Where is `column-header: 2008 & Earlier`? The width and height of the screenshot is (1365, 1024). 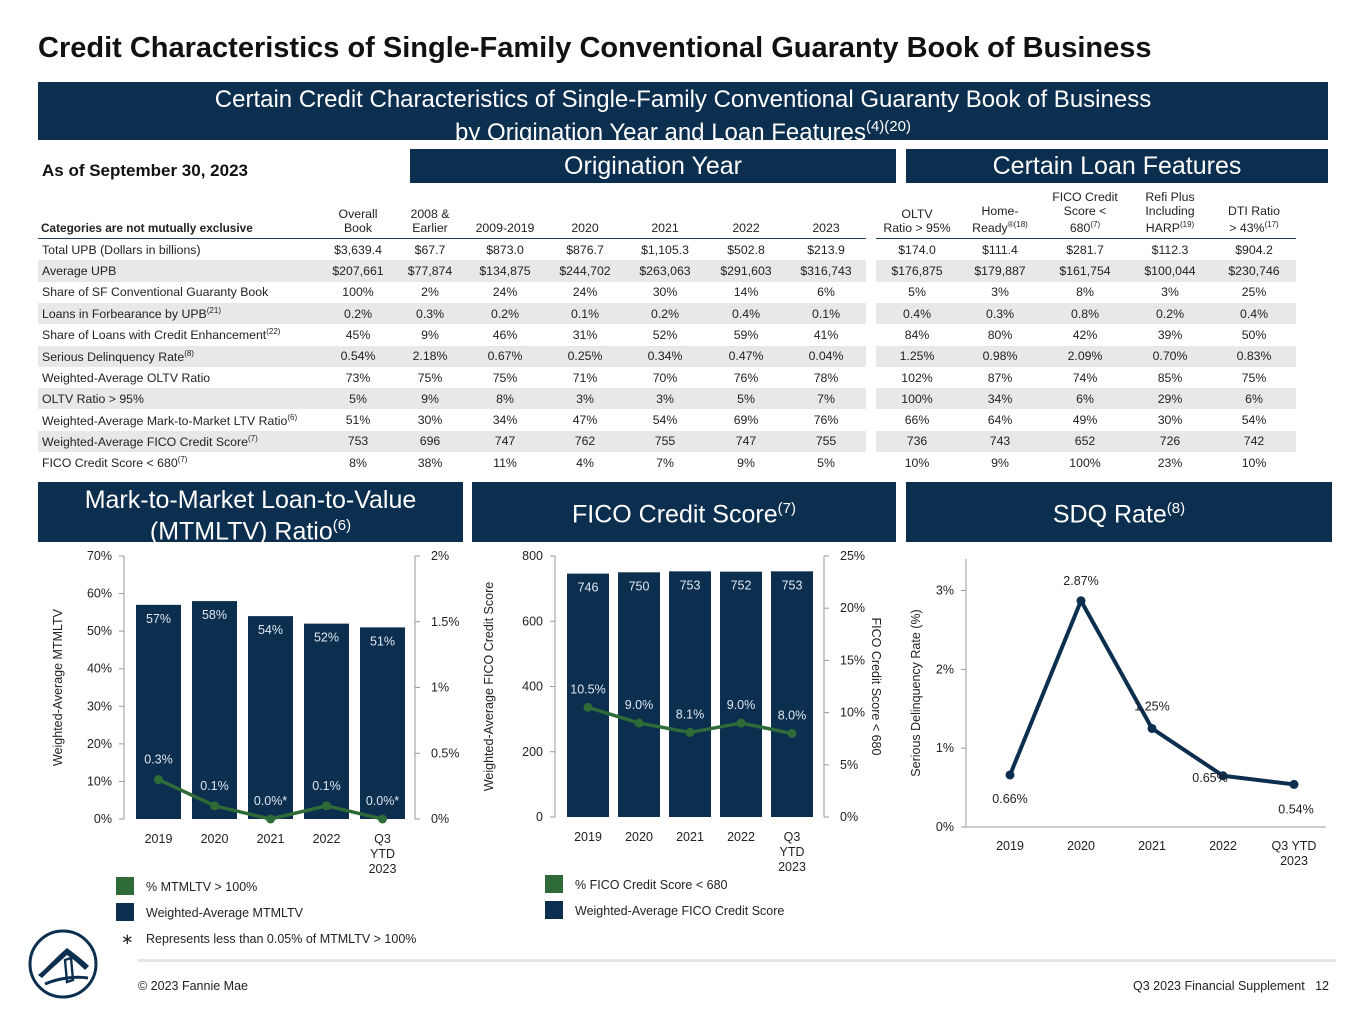
column-header: 2008 & Earlier is located at coordinates (430, 215).